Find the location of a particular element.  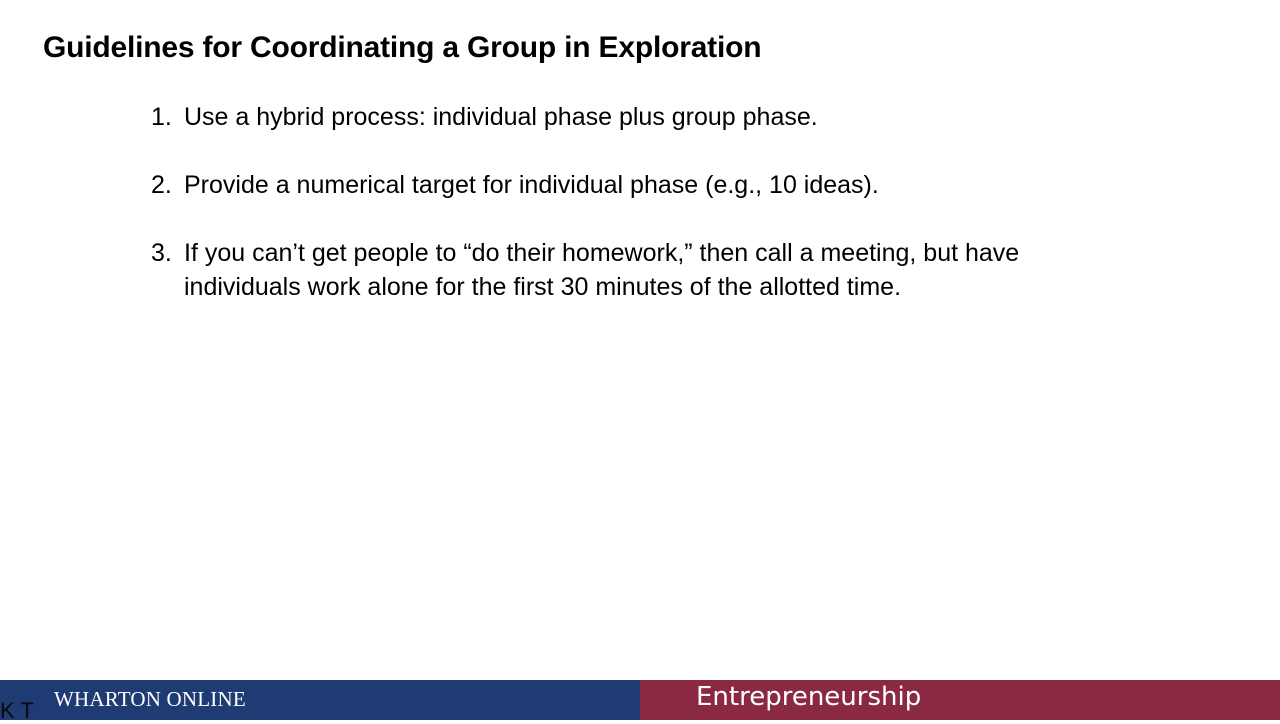

footer-bar: WHARTON ONLINE Entrepreneurship is located at coordinates (640, 700).